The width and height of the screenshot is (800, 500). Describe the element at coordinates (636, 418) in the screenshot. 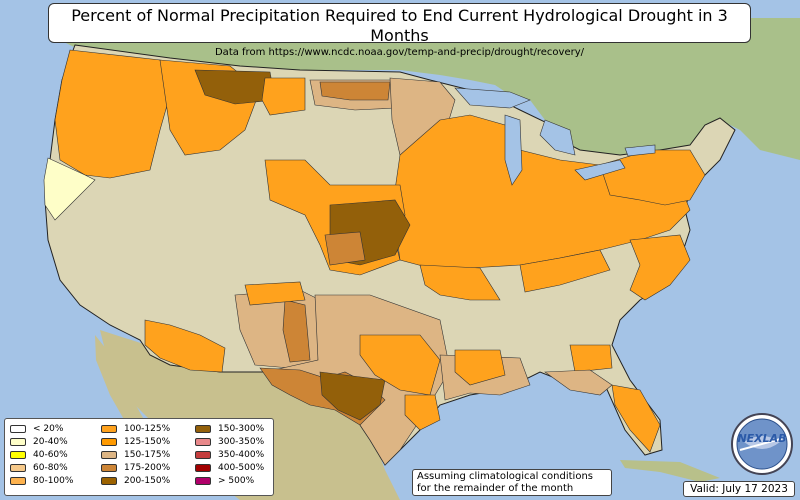

I see `region-florida` at that location.